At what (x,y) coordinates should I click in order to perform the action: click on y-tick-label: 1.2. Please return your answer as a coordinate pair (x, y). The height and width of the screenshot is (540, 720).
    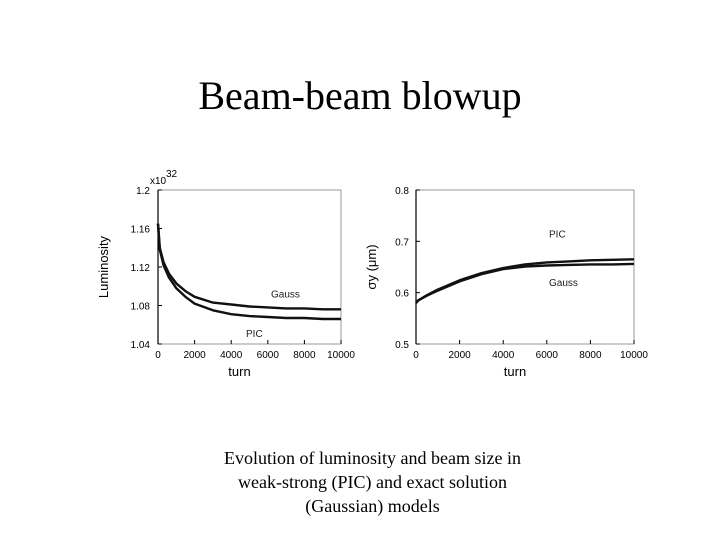
    Looking at the image, I should click on (143, 191).